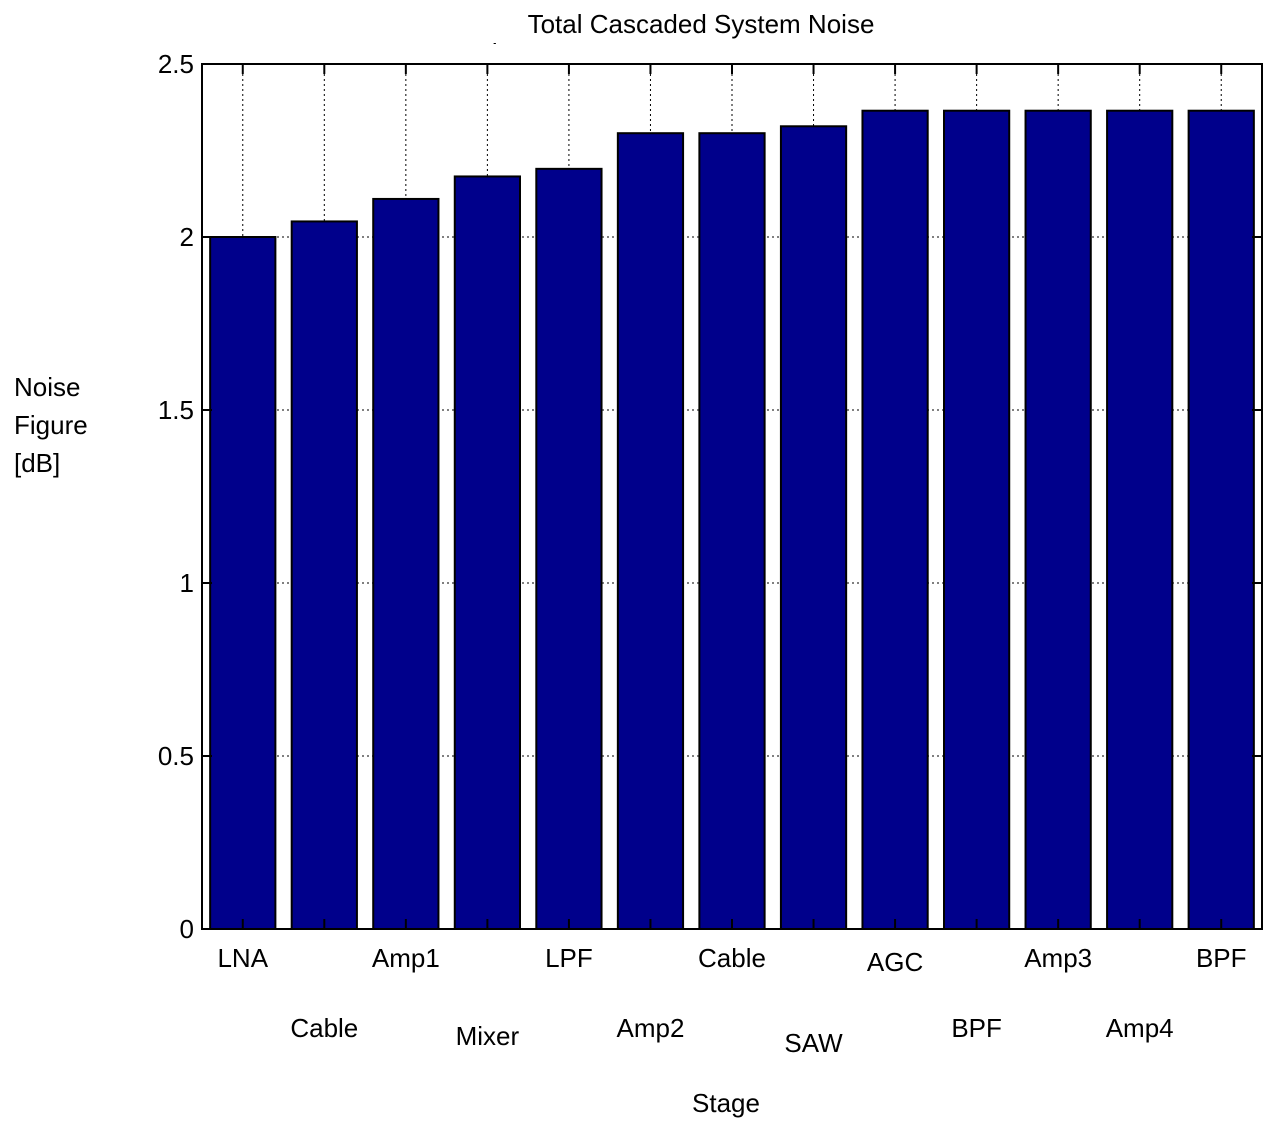  What do you see at coordinates (1058, 519) in the screenshot?
I see `bar-amp3` at bounding box center [1058, 519].